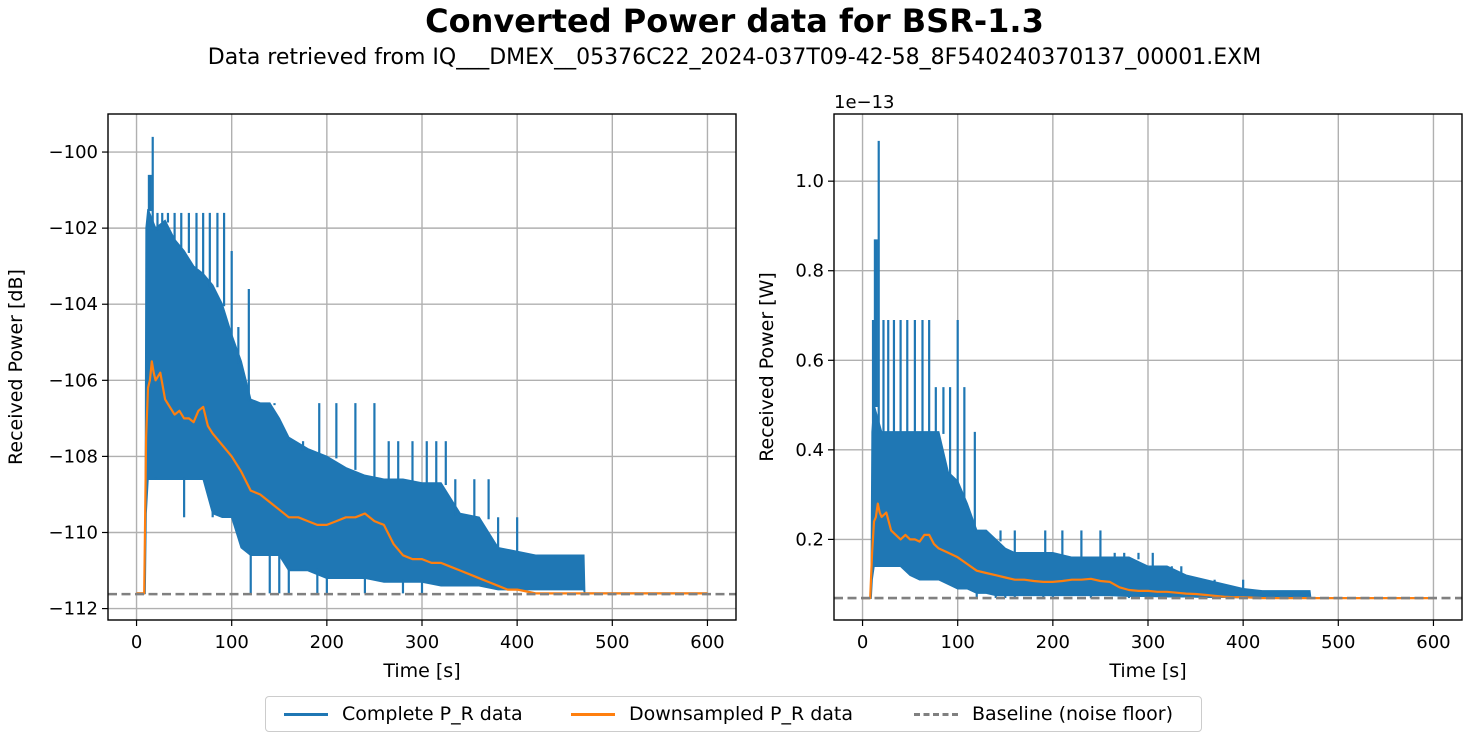  I want to click on y-tick-label: −102, so click(73, 228).